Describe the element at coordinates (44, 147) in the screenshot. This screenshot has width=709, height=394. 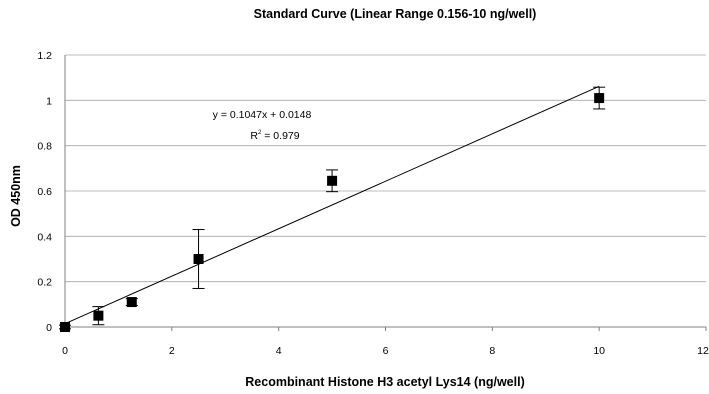
I see `y-tick-label: 0.8` at that location.